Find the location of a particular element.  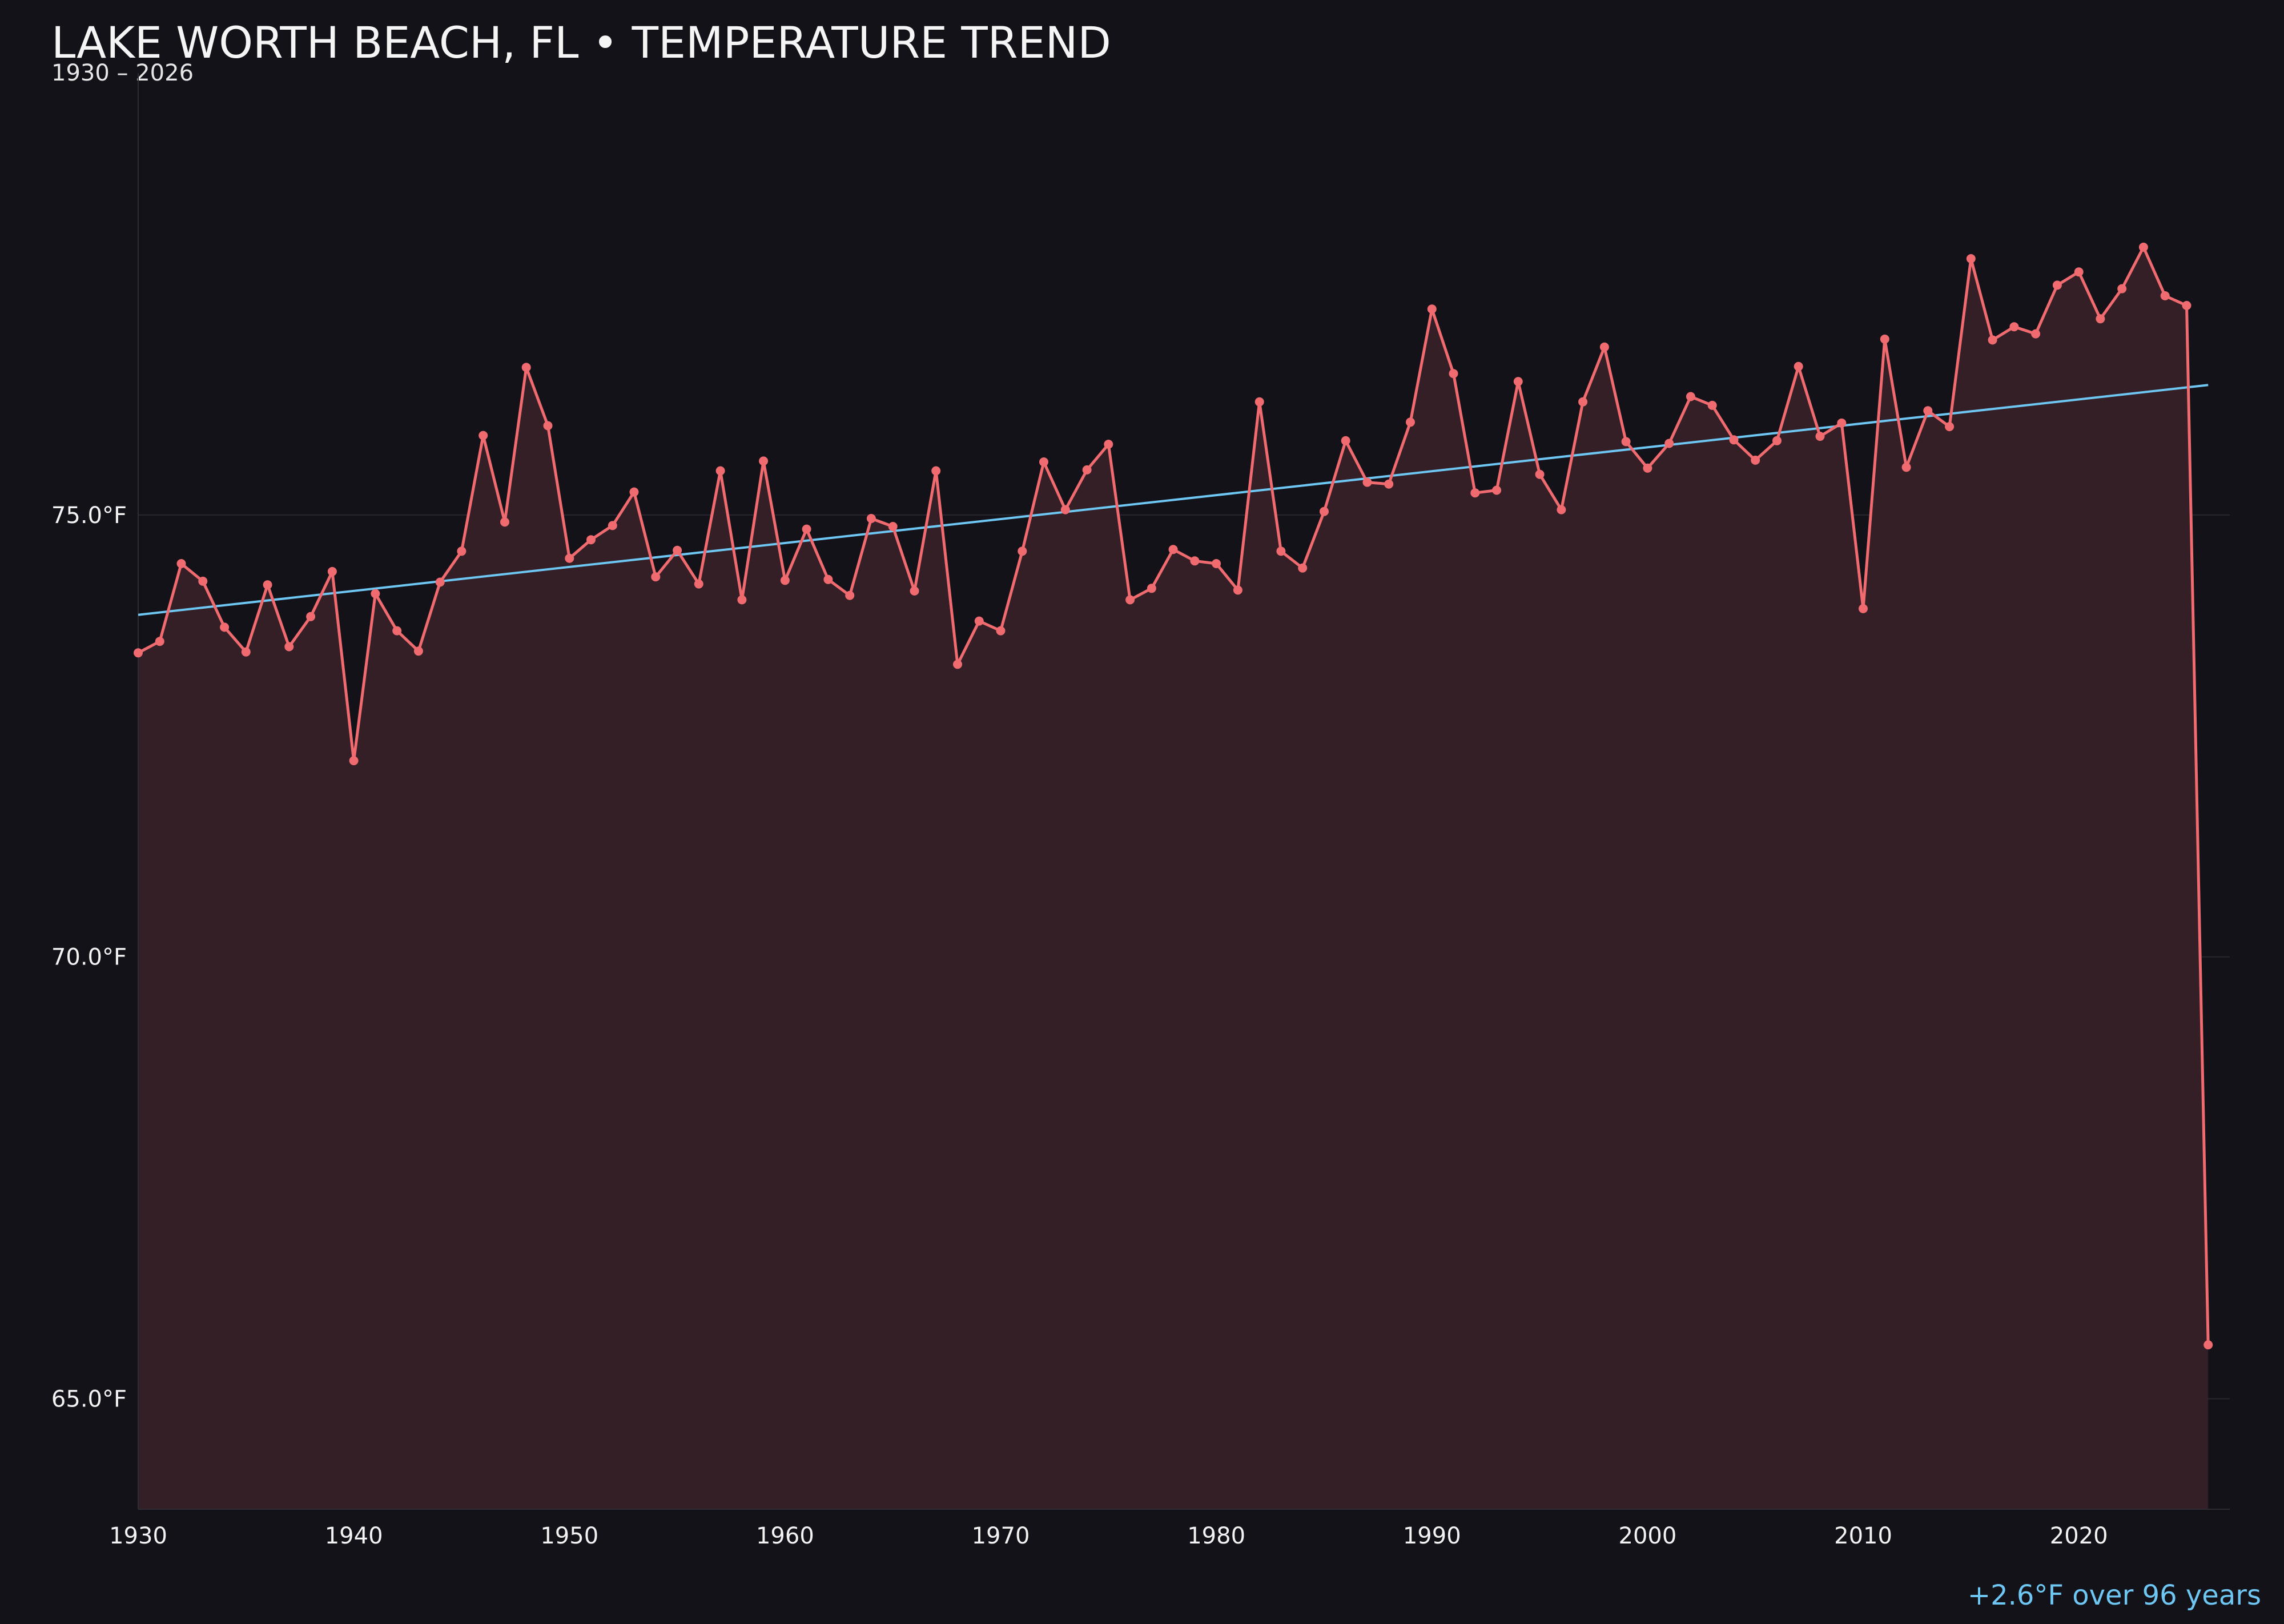

data-point-1978 is located at coordinates (1173, 549).